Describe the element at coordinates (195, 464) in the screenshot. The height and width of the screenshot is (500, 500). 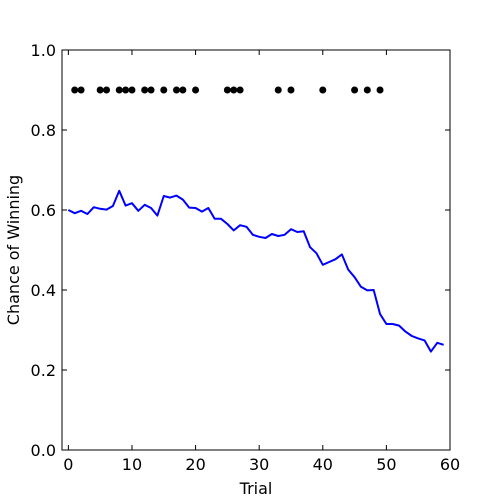
I see `x-tick-label: 20` at that location.